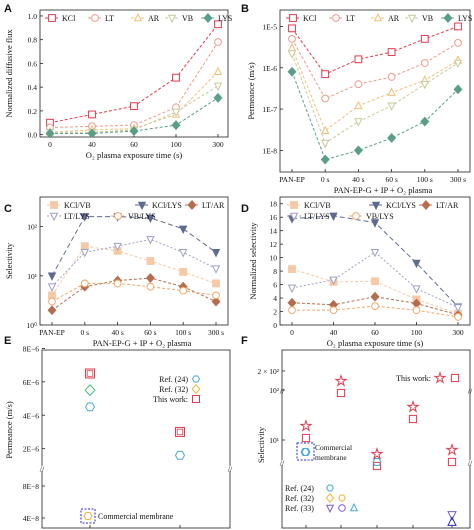 Image resolution: width=474 pixels, height=530 pixels. What do you see at coordinates (274, 440) in the screenshot?
I see `y-tick-label: 10¹` at bounding box center [274, 440].